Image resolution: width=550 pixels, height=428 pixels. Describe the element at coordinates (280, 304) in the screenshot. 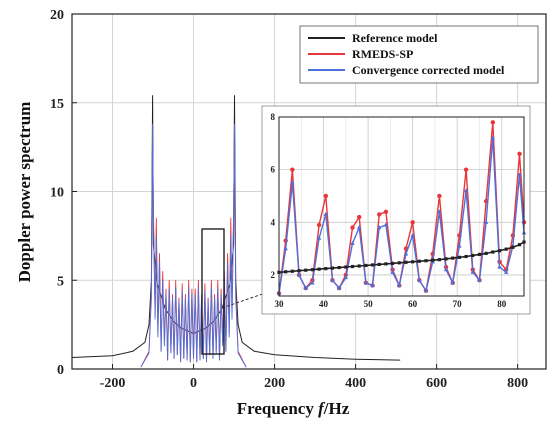

I see `inset-x-tick-label: 30` at that location.